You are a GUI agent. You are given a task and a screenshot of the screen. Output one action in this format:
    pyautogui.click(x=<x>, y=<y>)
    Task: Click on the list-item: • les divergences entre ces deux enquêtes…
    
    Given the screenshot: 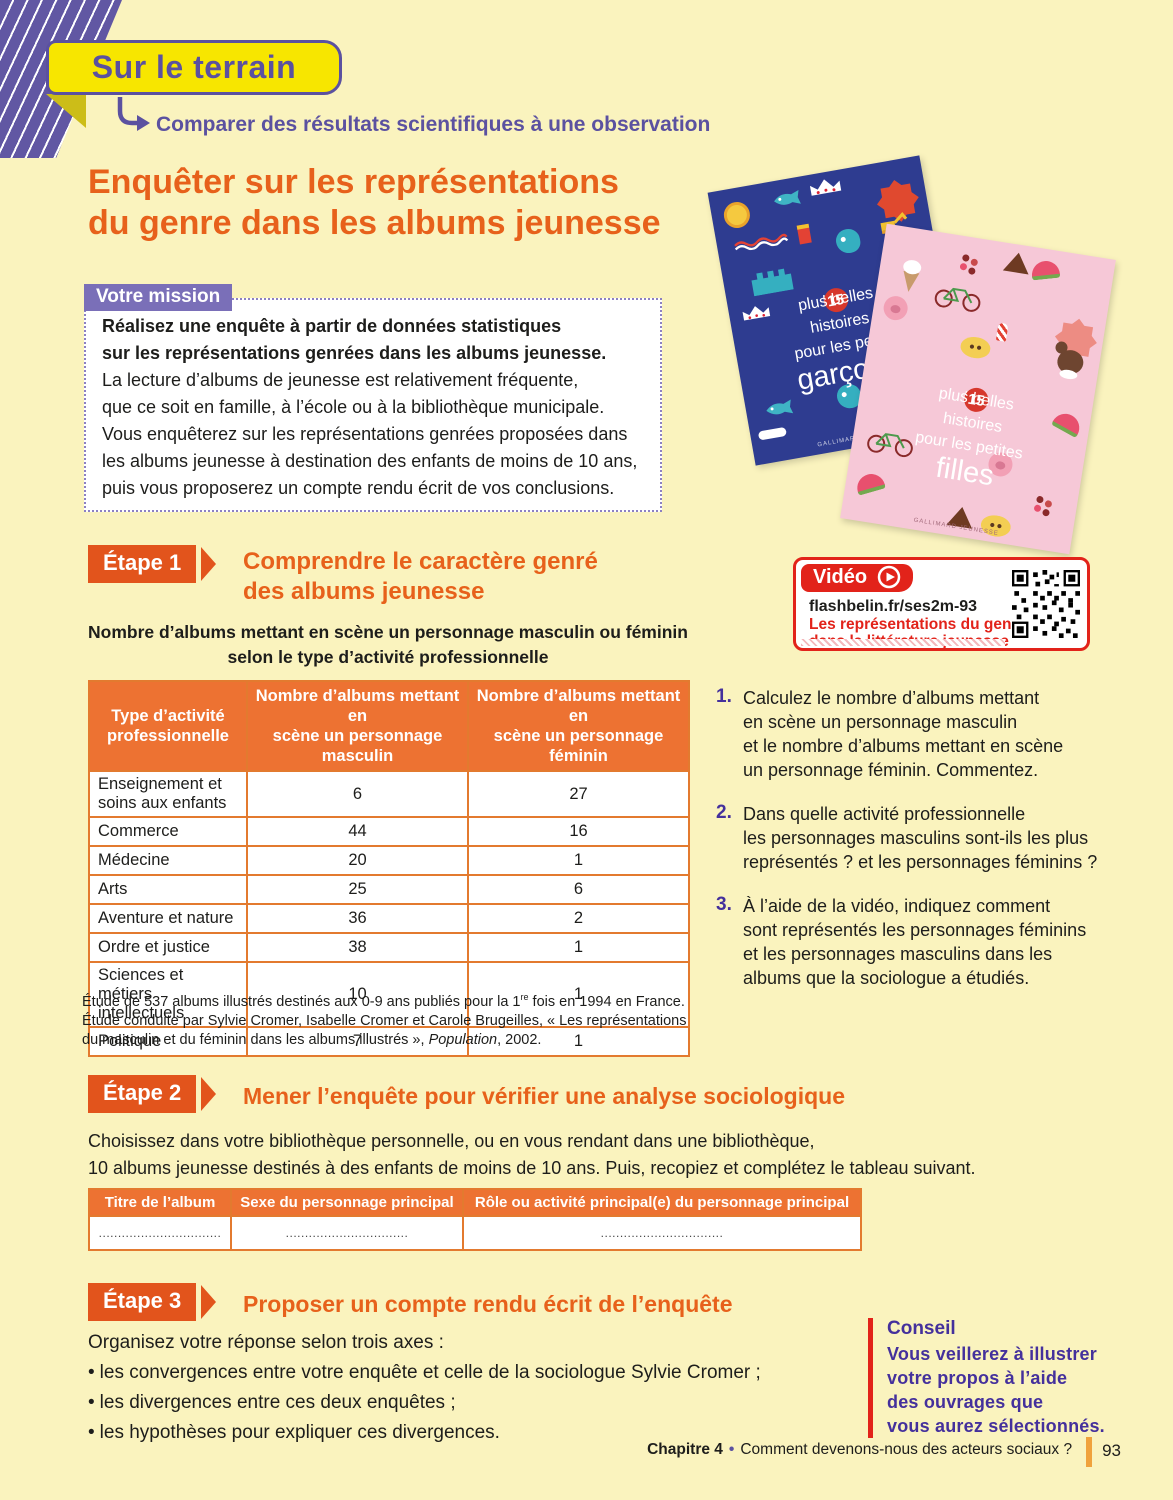 What is the action you would take?
    pyautogui.click(x=424, y=1403)
    